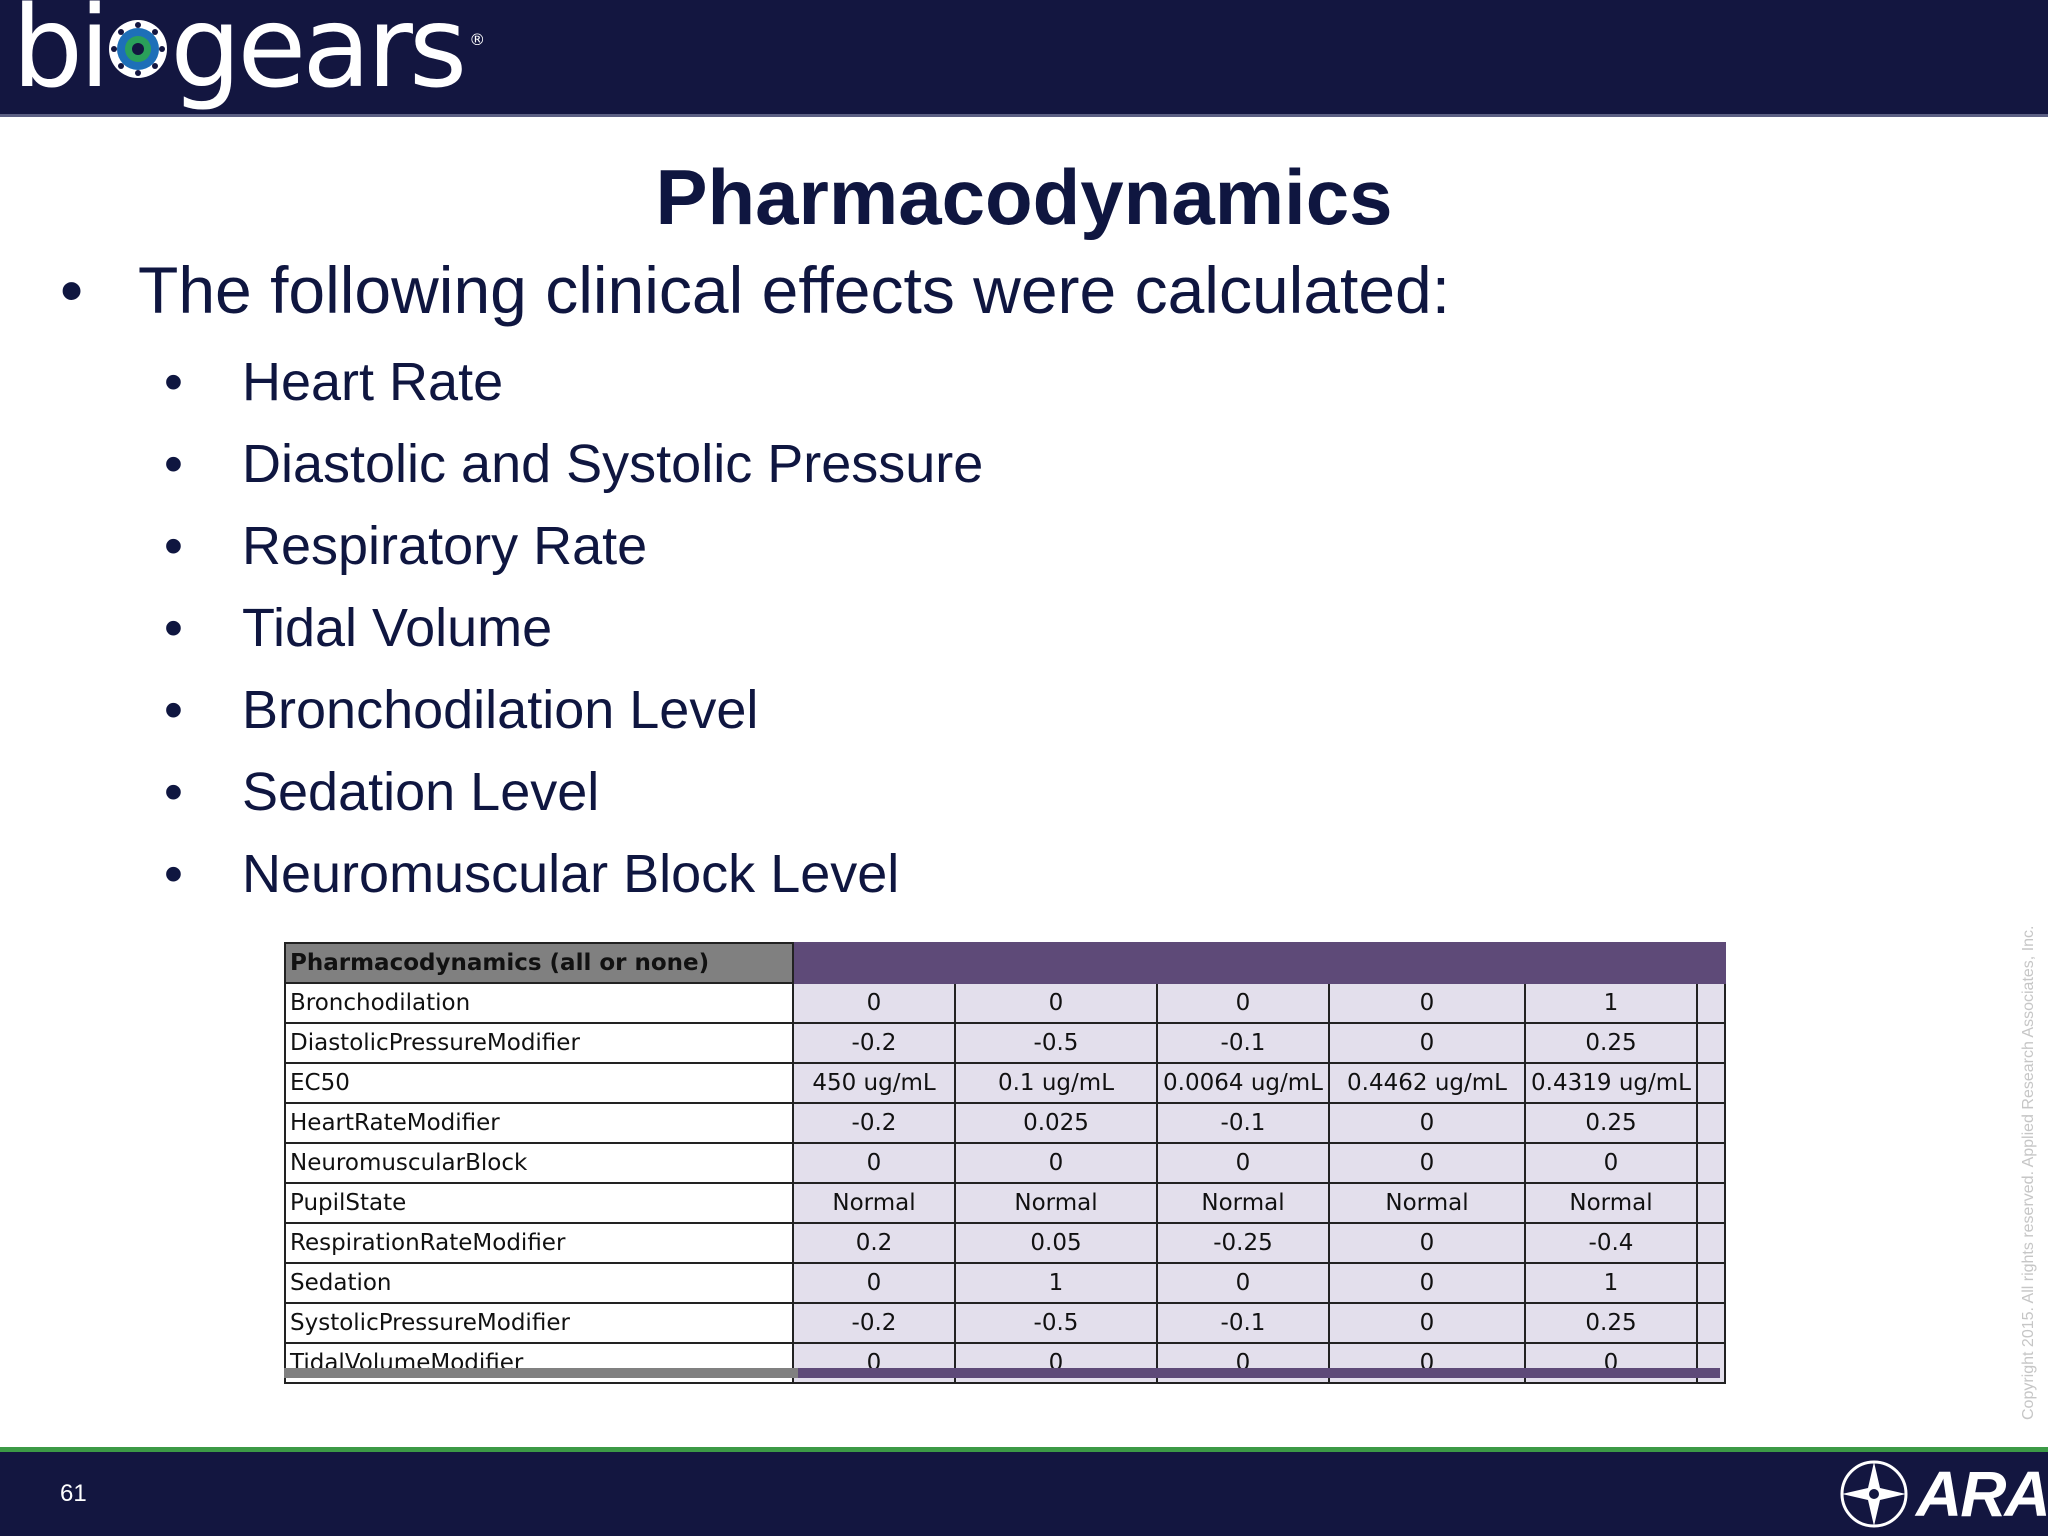  Describe the element at coordinates (1611, 1083) in the screenshot. I see `table-cell: 0.4319 ug/mL` at that location.